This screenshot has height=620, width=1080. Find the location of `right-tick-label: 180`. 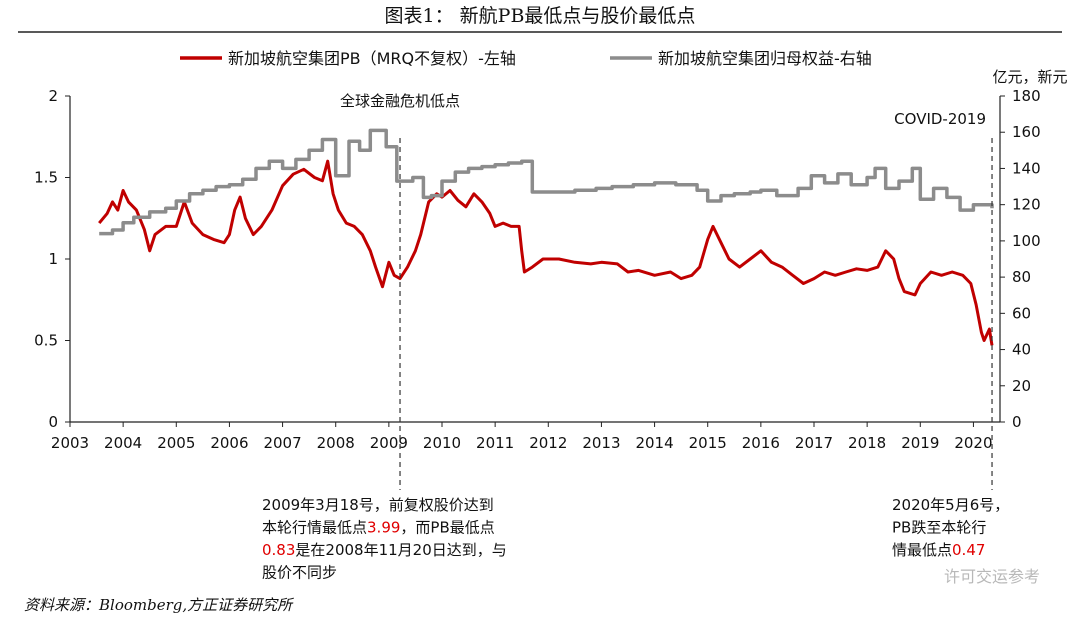

right-tick-label: 180 is located at coordinates (1026, 96).